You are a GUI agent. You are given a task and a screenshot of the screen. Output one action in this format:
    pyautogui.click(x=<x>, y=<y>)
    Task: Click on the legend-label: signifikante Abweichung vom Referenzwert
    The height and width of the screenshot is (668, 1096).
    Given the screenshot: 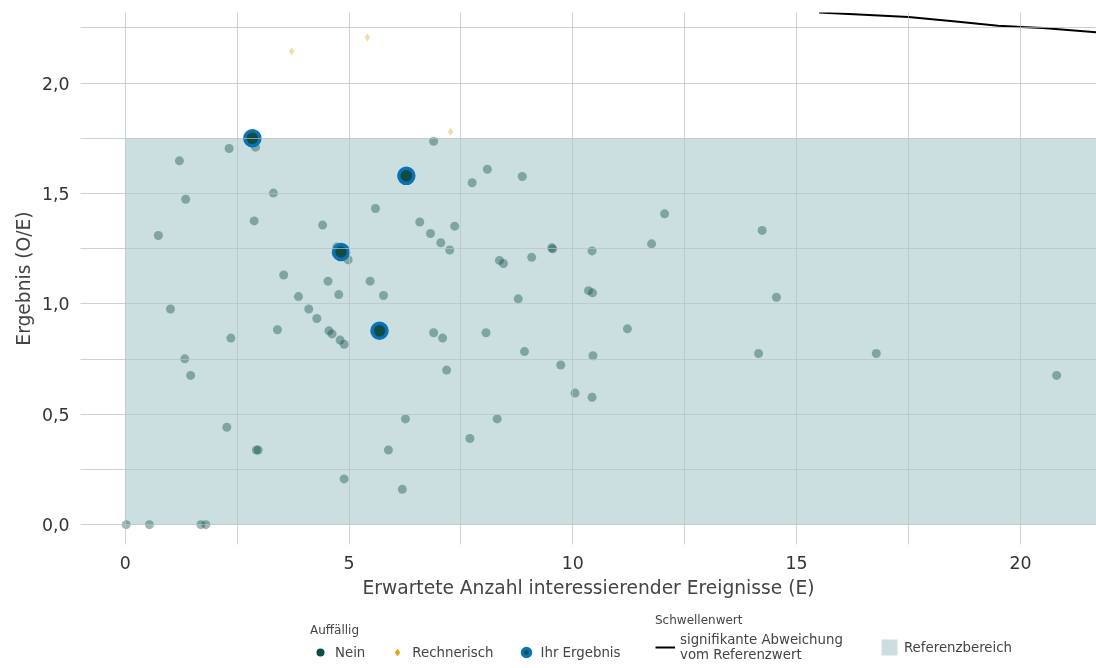 What is the action you would take?
    pyautogui.click(x=761, y=647)
    